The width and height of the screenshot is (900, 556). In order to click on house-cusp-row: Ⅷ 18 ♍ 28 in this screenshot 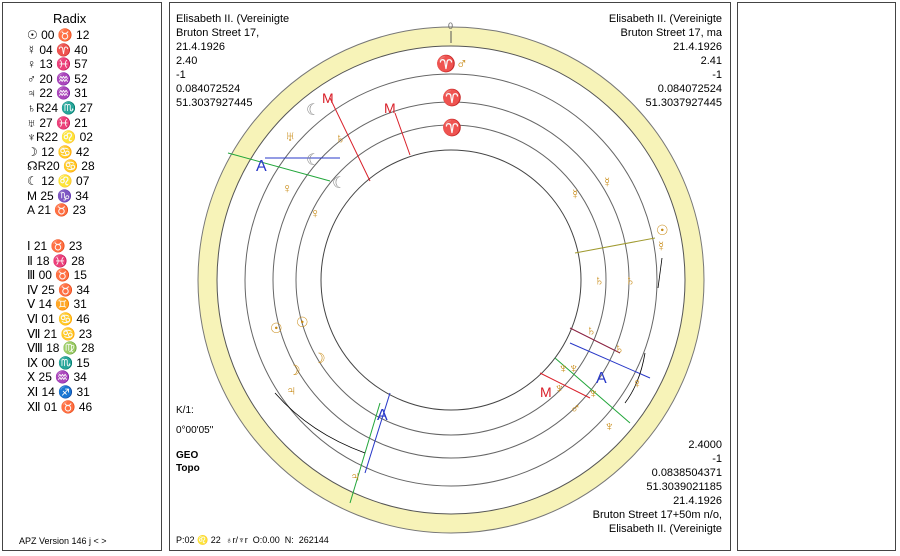, I will do `click(61, 348)`.